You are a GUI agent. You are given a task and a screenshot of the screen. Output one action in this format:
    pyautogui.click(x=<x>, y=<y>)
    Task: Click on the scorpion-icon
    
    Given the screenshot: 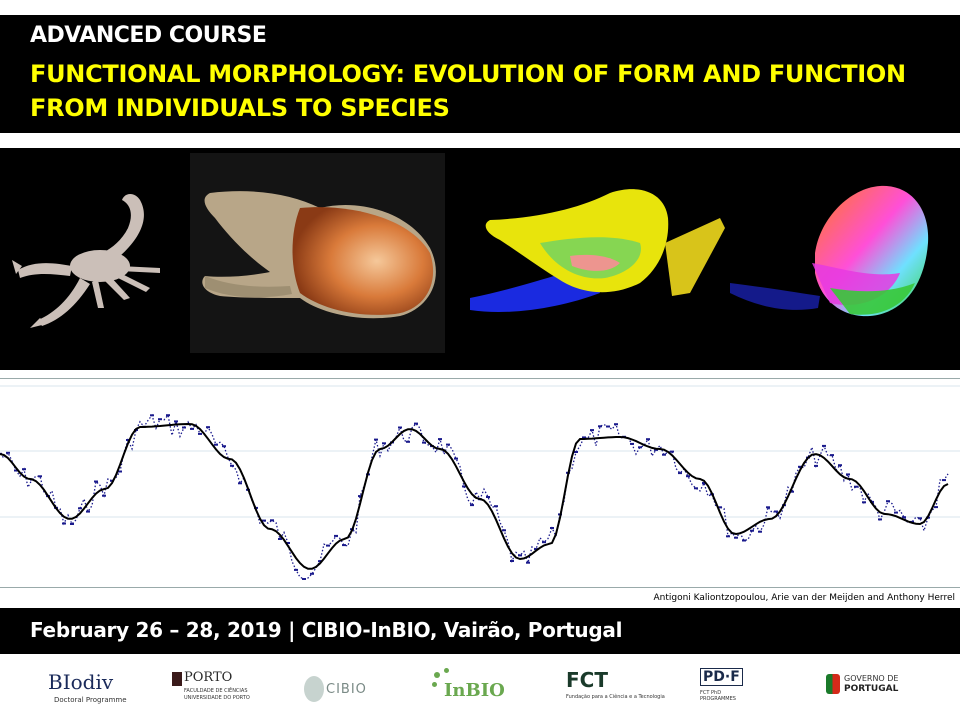 What is the action you would take?
    pyautogui.click(x=86, y=261)
    